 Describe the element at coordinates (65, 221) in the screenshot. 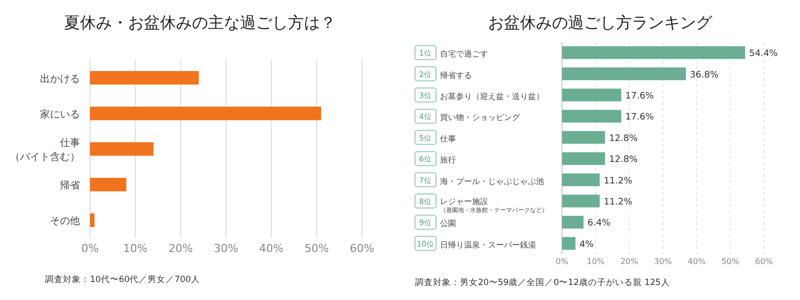

I see `y-tick-label: その他` at that location.